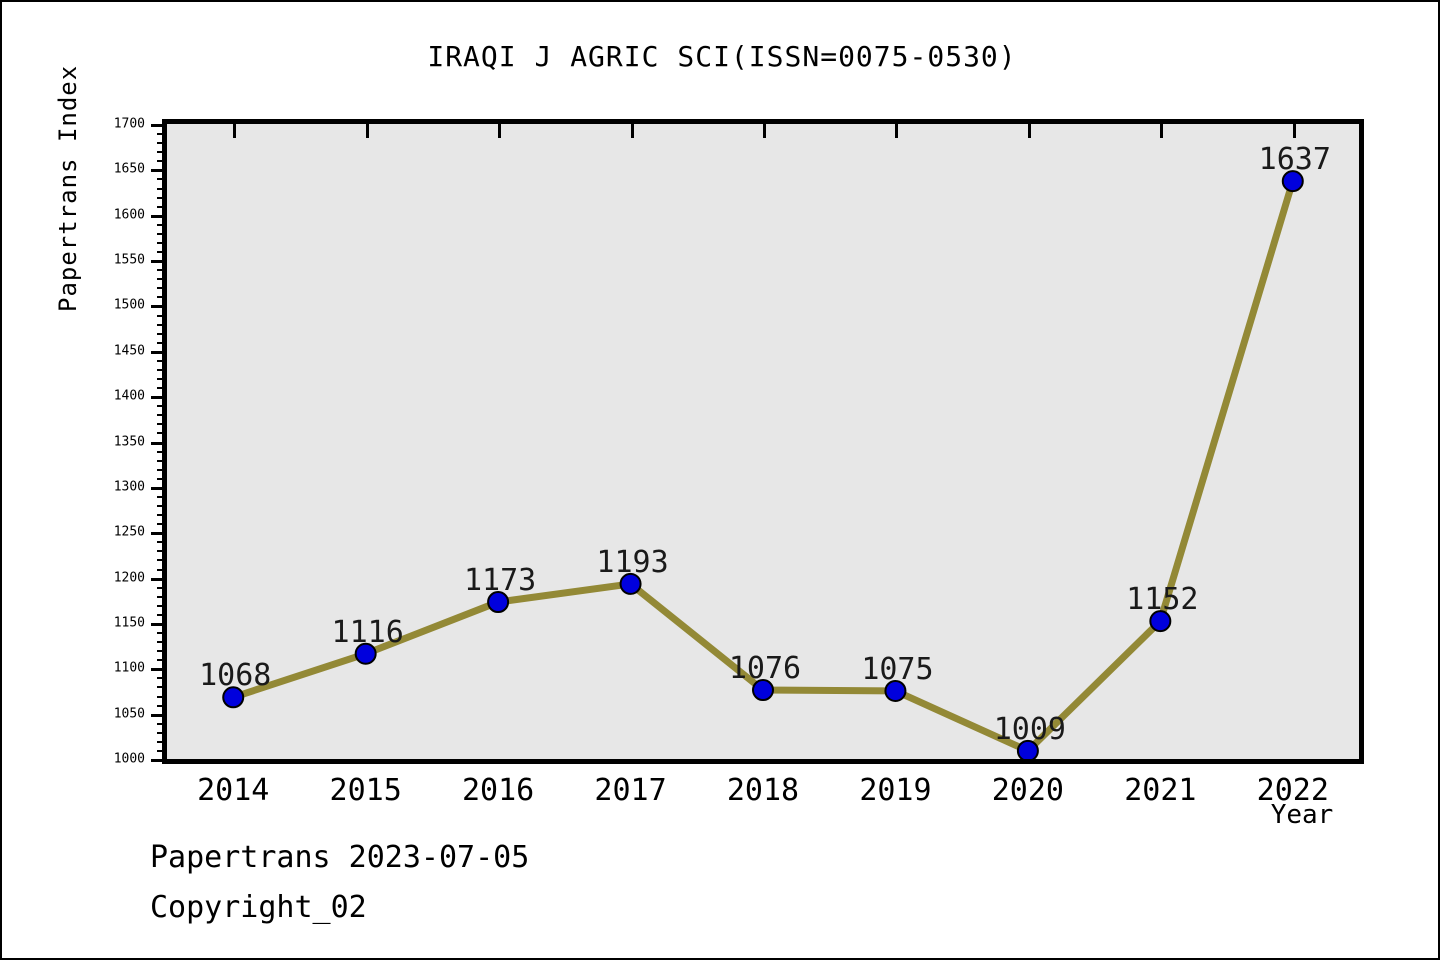  I want to click on y-axis-tick-label: 1400, so click(129, 396).